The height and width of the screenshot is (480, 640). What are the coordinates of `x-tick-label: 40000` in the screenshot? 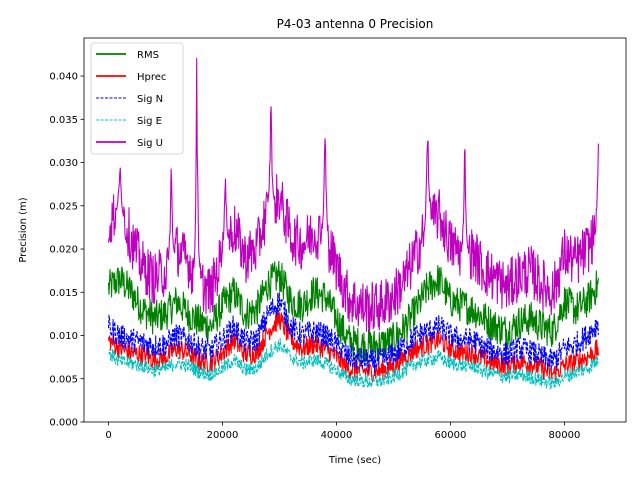 It's located at (337, 435).